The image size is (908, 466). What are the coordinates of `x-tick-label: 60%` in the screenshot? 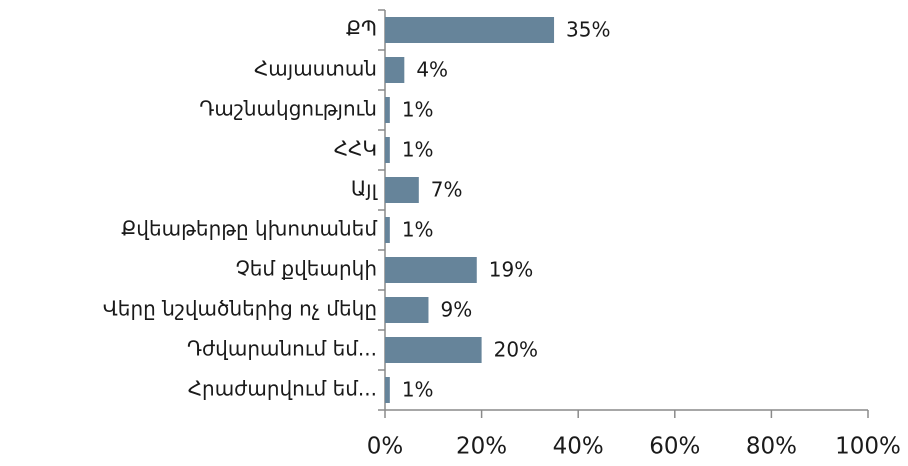 It's located at (674, 447).